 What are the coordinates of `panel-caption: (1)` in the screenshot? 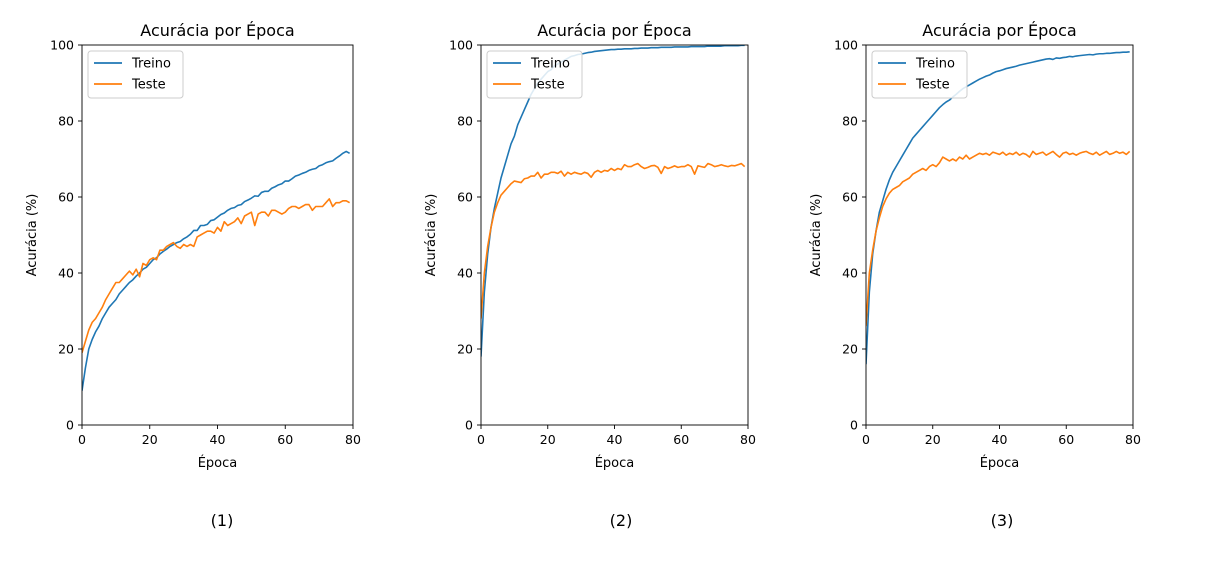 It's located at (222, 520).